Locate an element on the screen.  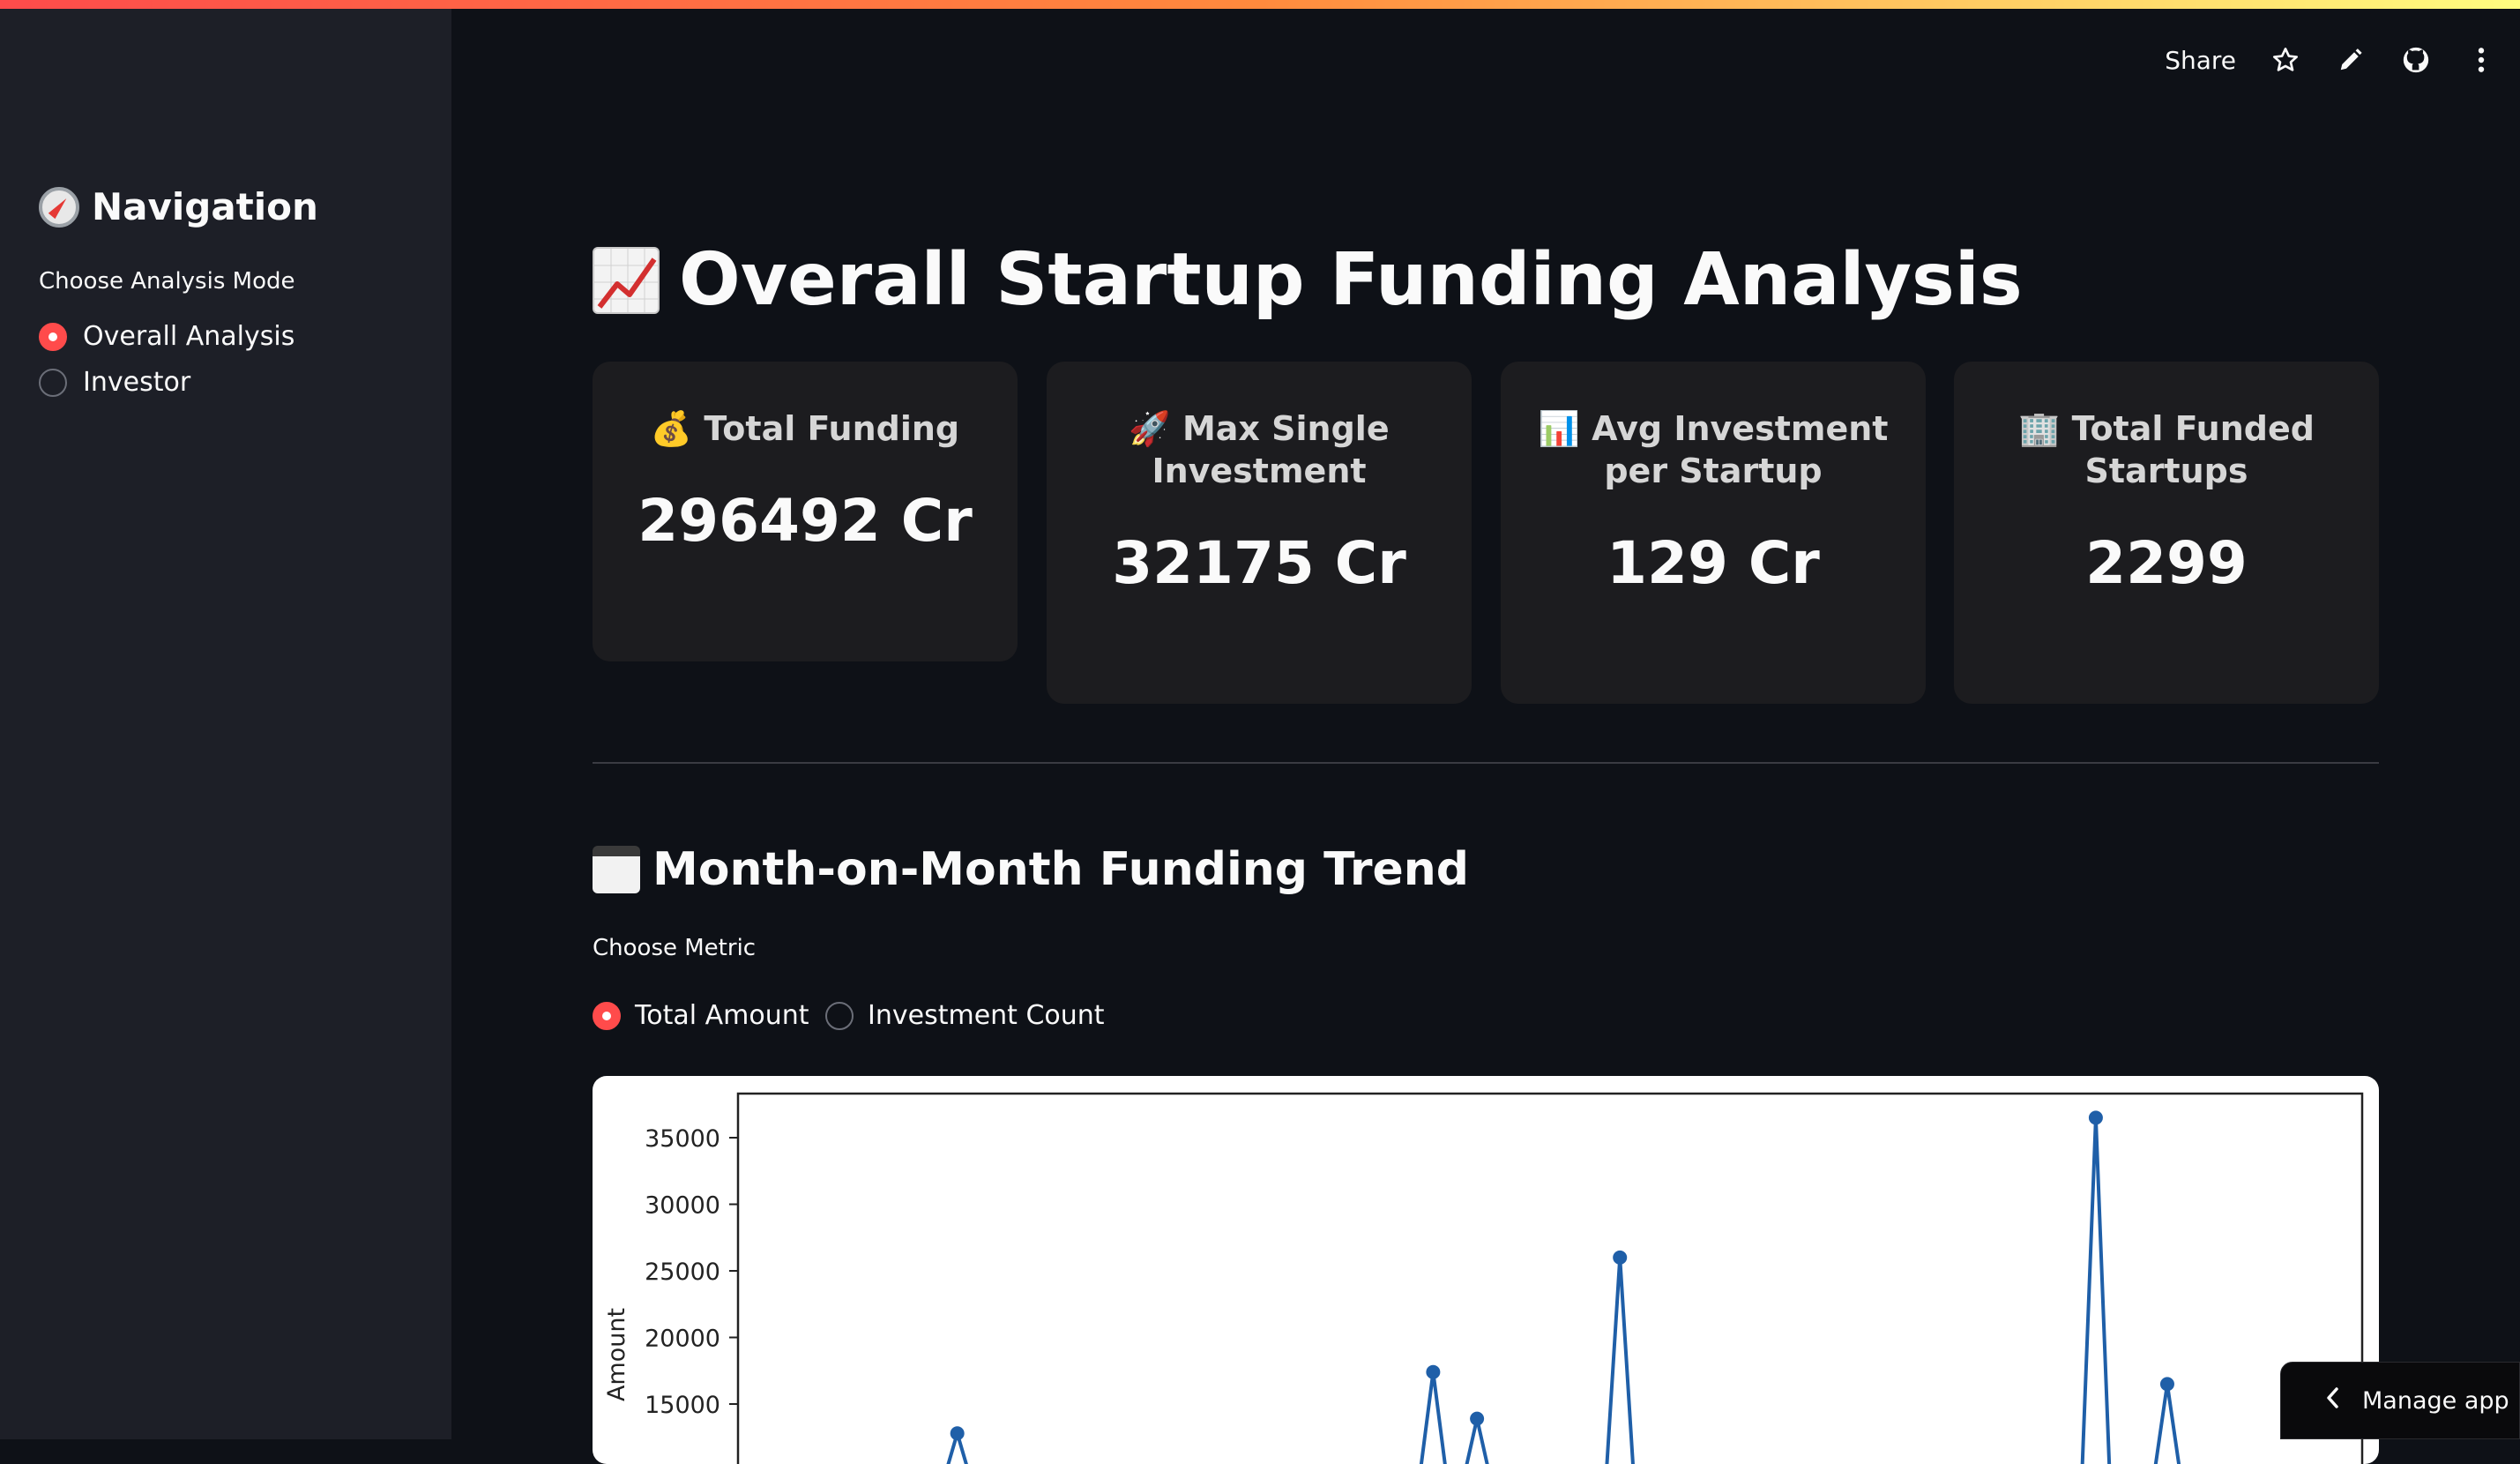
y-axis-label: Amount is located at coordinates (616, 1354).